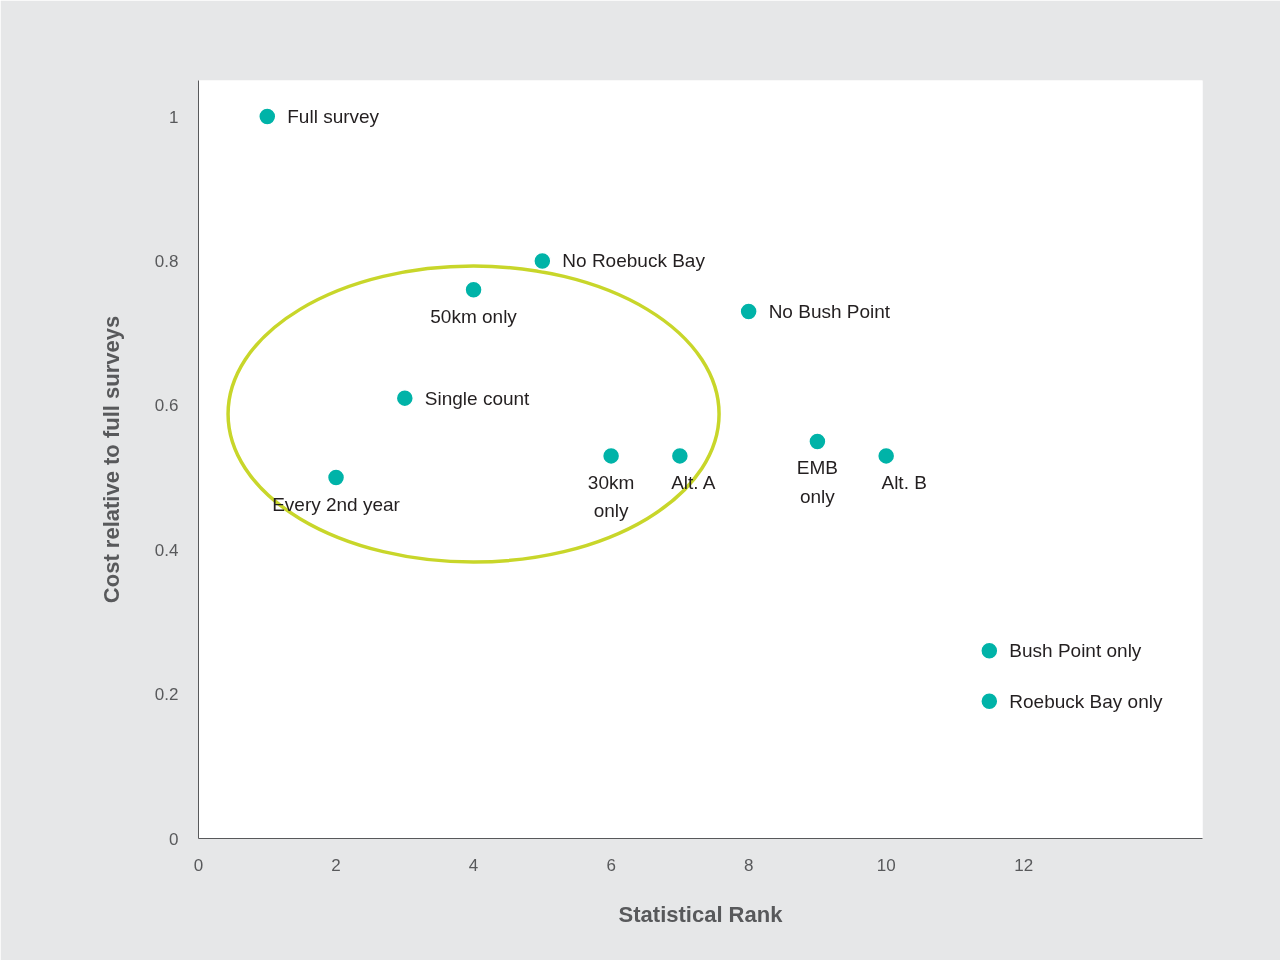  Describe the element at coordinates (166, 406) in the screenshot. I see `y-tick-label: 0.6` at that location.